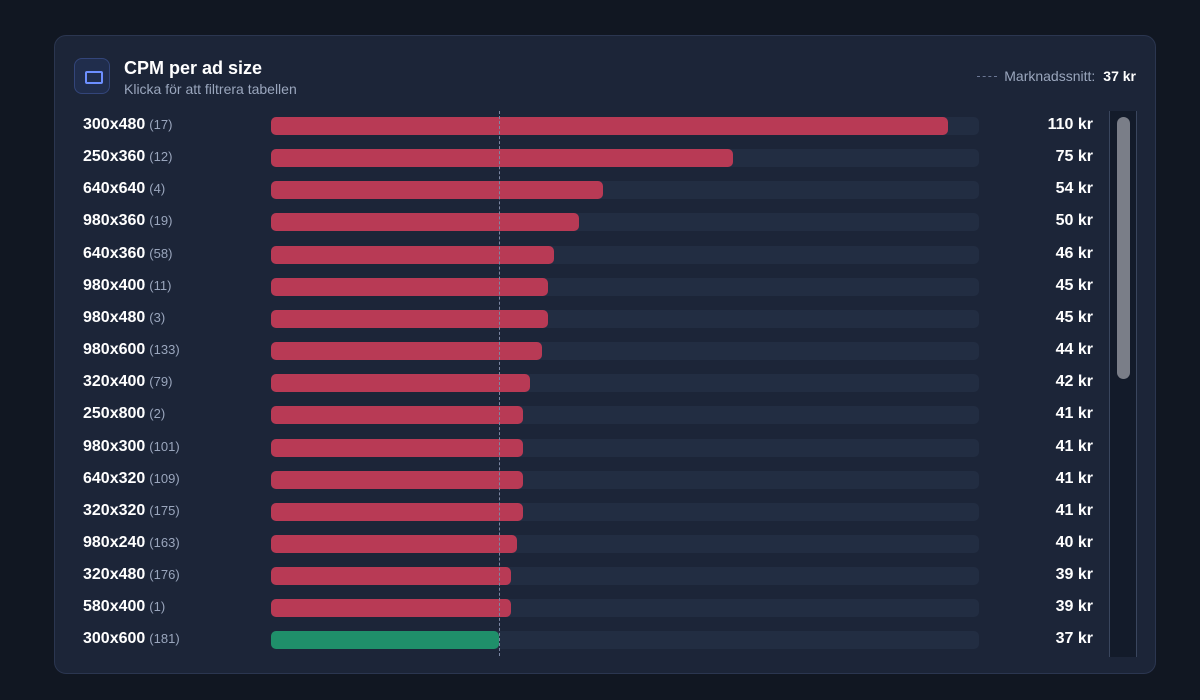 The image size is (1200, 700). Describe the element at coordinates (157, 607) in the screenshot. I see `ad-size-count: (1)` at that location.